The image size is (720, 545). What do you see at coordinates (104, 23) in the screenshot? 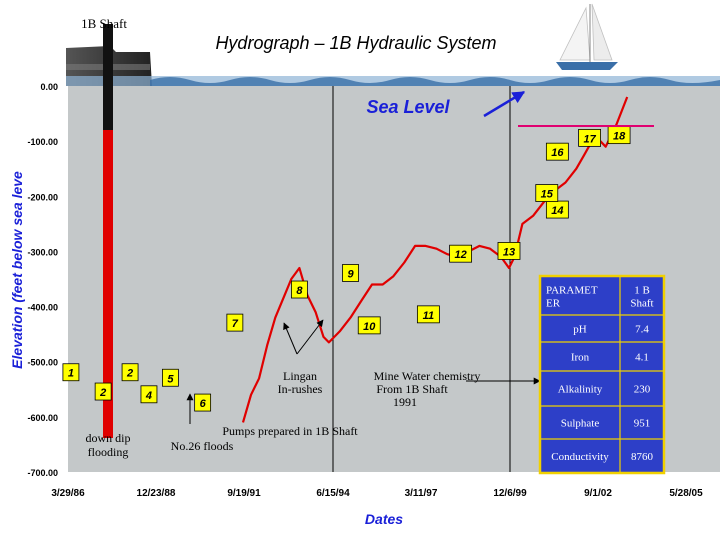
I see `shaft-label: 1B Shaft` at bounding box center [104, 23].